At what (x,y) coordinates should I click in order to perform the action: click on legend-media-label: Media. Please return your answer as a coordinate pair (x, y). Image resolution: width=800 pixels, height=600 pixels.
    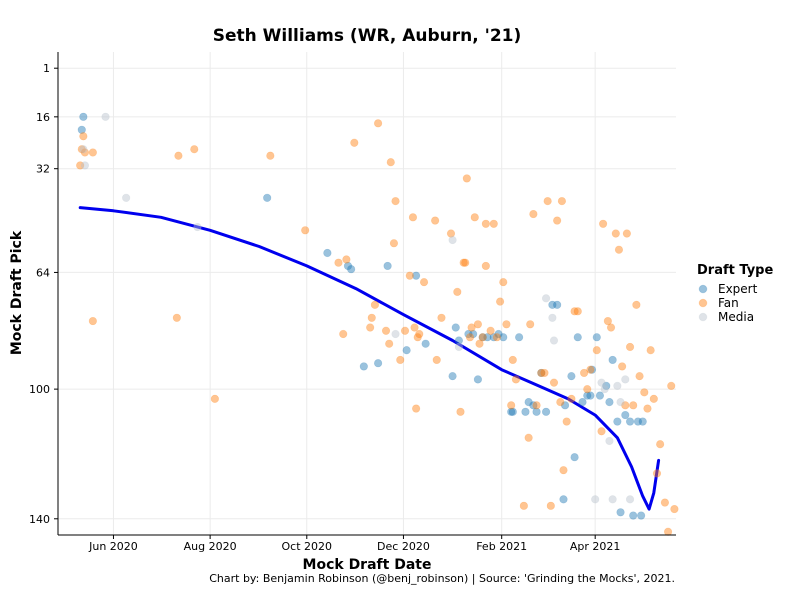
    Looking at the image, I should click on (736, 317).